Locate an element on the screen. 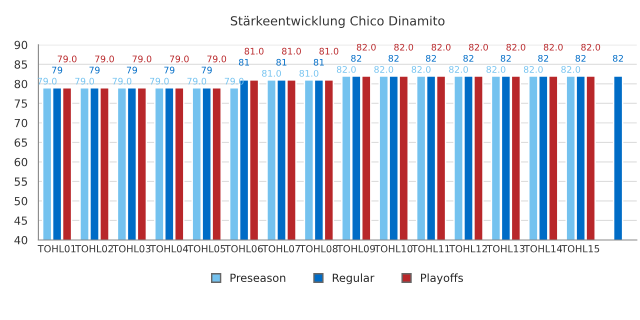 The height and width of the screenshot is (320, 640). legend-label: Regular is located at coordinates (353, 278).